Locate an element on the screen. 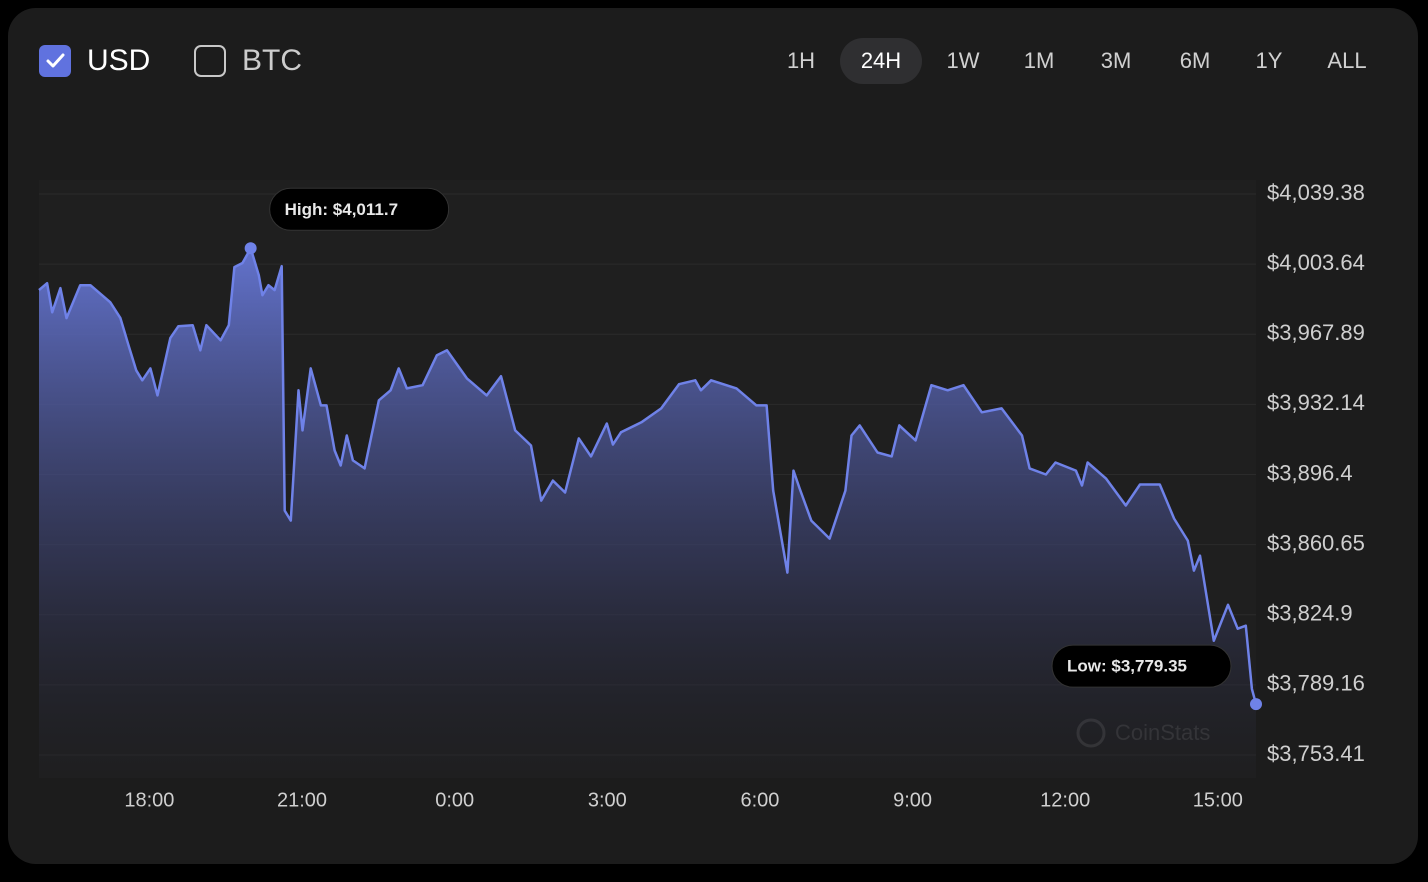 Image resolution: width=1428 pixels, height=882 pixels. x-tick-label: 6:00 is located at coordinates (759, 800).